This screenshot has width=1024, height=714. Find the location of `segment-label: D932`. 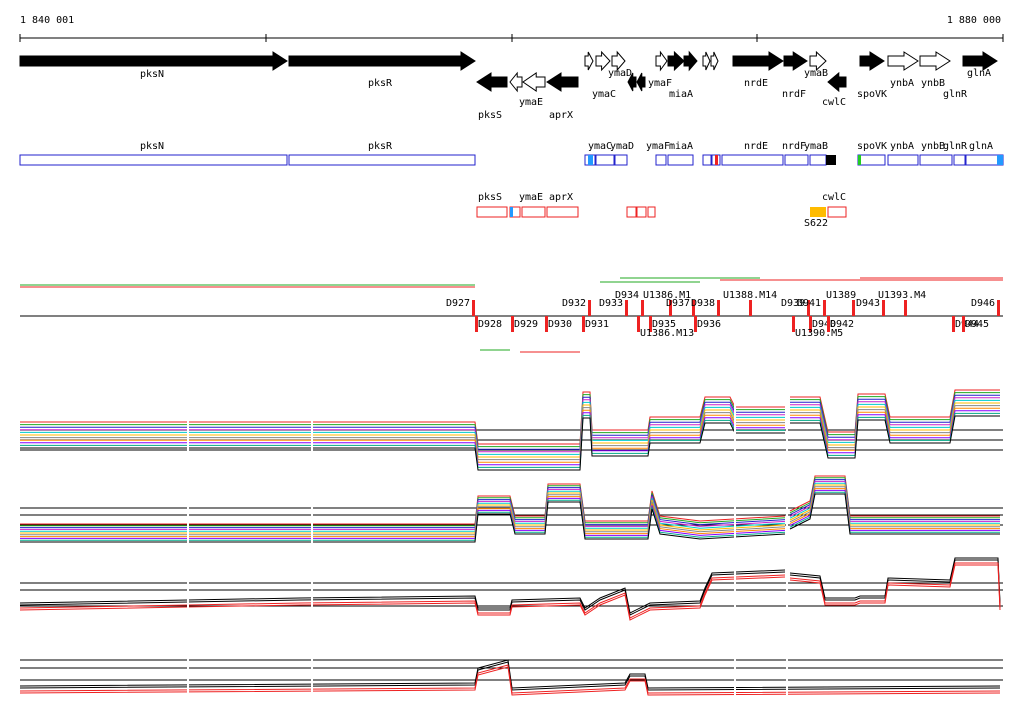

segment-label: D932 is located at coordinates (574, 303).